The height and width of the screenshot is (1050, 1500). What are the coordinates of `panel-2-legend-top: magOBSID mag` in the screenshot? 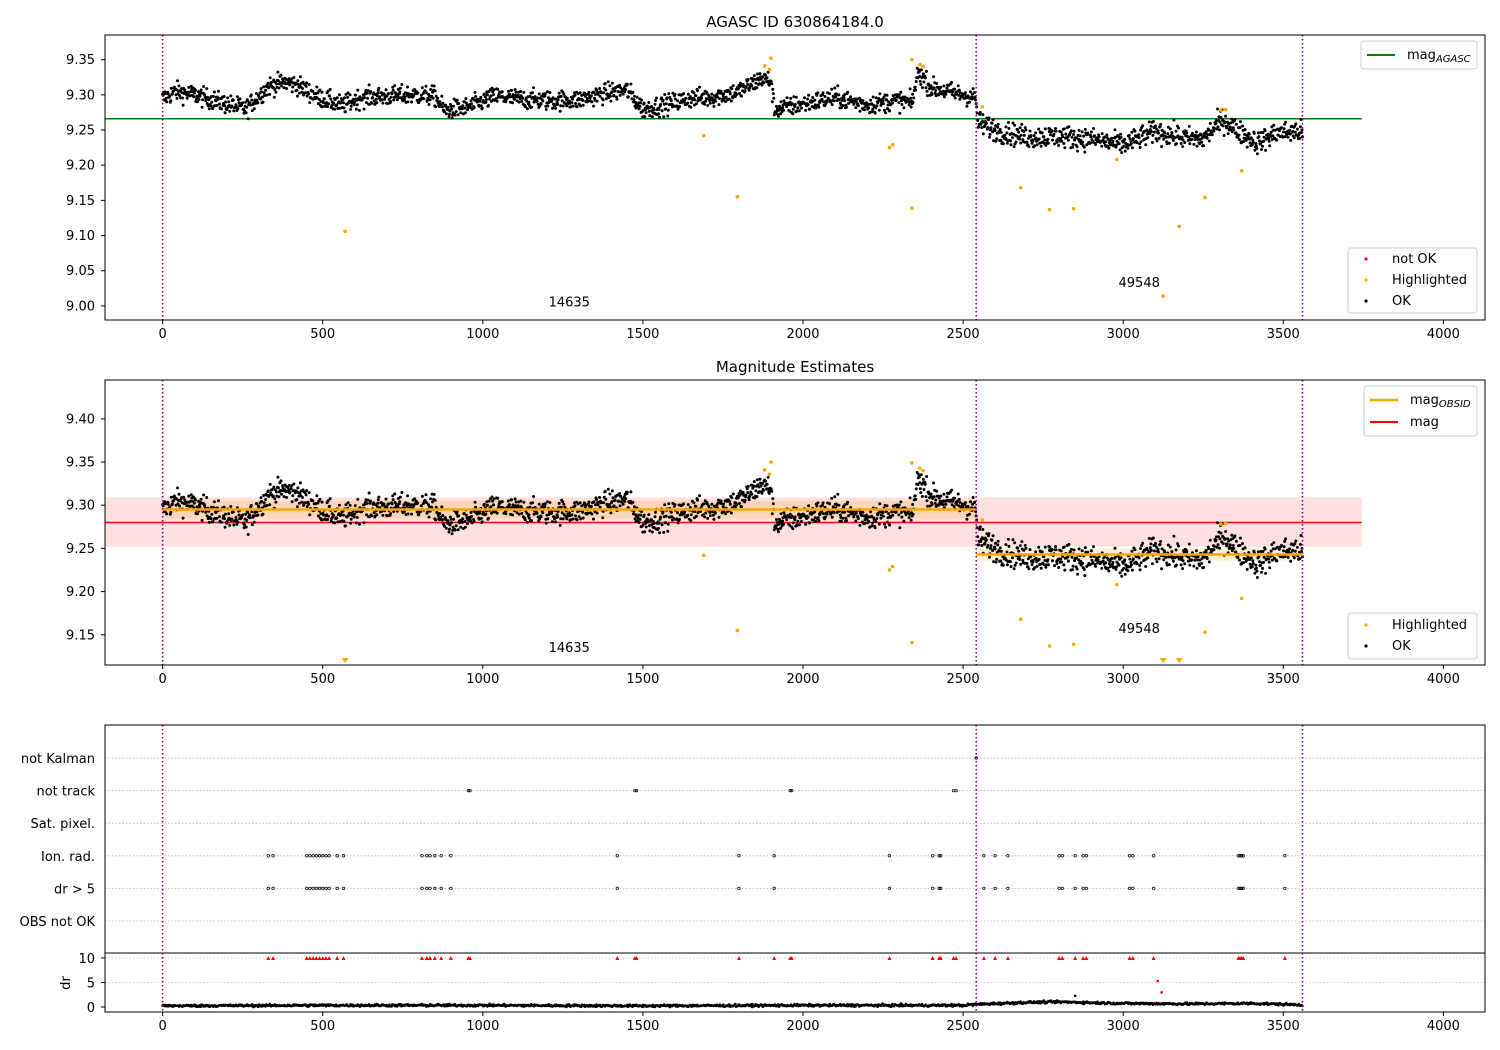 It's located at (1420, 411).